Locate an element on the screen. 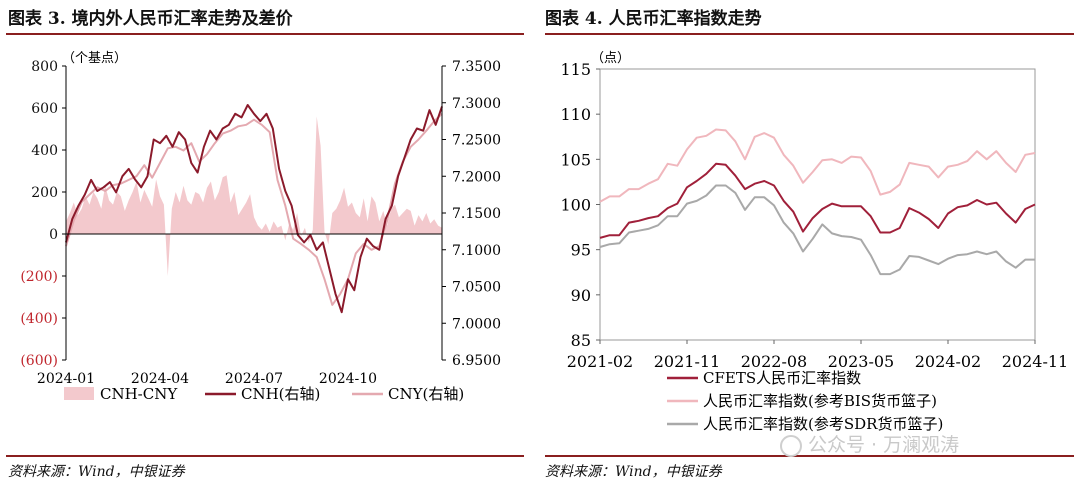  x-tick-label: 2024-04 is located at coordinates (160, 379).